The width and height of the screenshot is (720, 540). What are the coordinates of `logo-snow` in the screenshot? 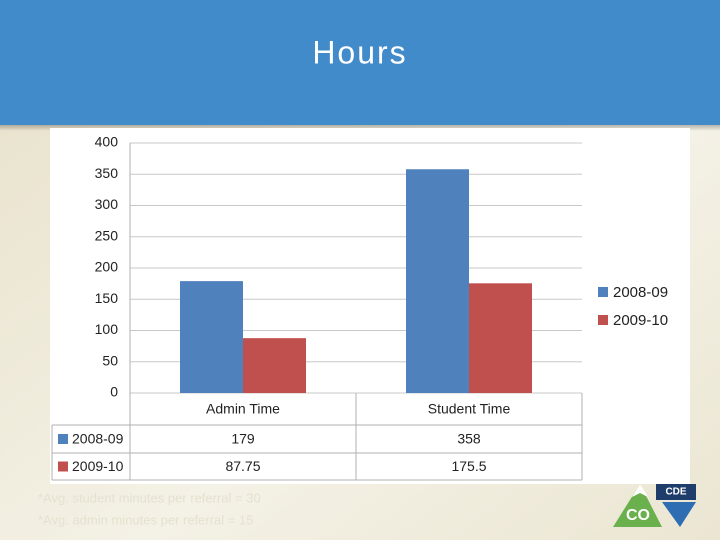 It's located at (640, 490).